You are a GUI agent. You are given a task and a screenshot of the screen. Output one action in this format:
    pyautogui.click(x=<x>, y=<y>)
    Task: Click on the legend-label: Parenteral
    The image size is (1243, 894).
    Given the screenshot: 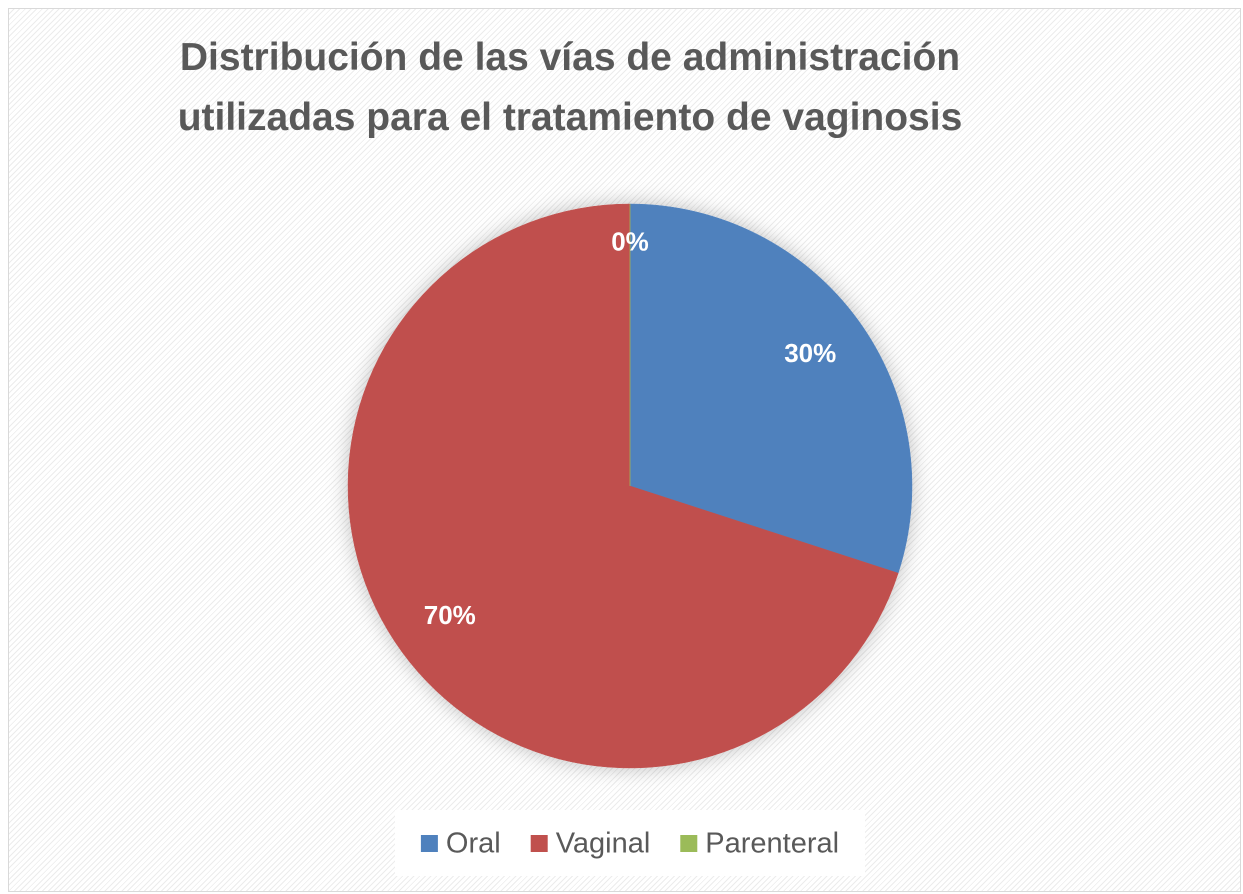 What is the action you would take?
    pyautogui.click(x=772, y=844)
    